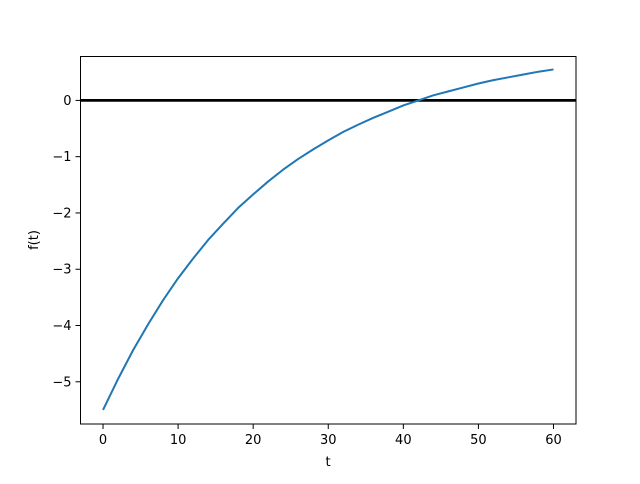  What do you see at coordinates (253, 440) in the screenshot?
I see `x-tick-label: 20` at bounding box center [253, 440].